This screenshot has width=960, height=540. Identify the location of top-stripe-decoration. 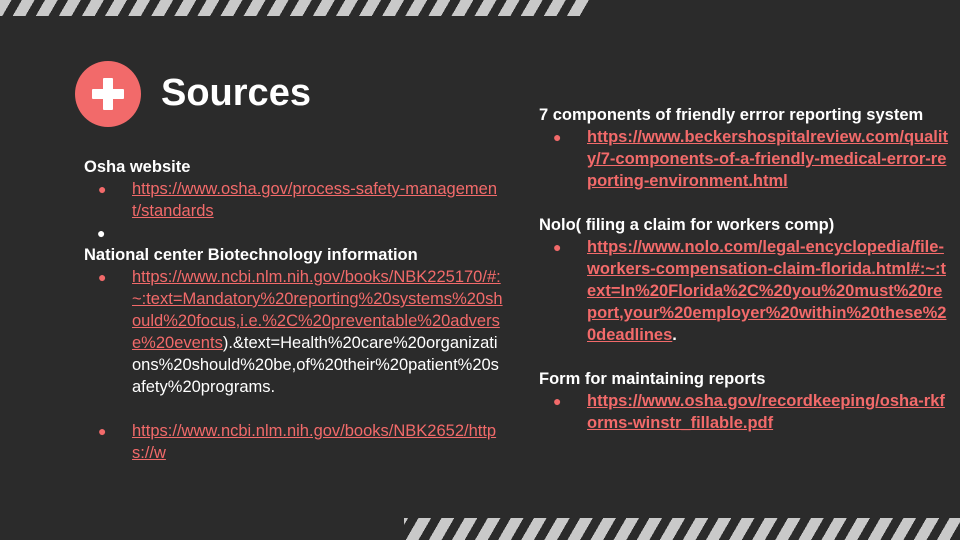
(295, 8).